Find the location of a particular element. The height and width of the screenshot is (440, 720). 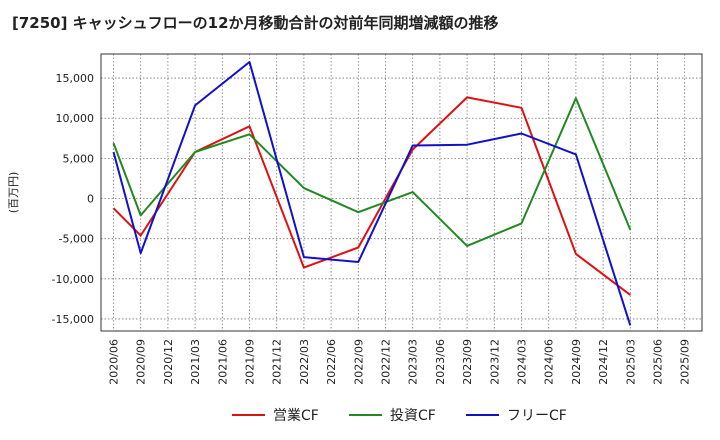

x-tick-label: 2020/12 is located at coordinates (168, 362).